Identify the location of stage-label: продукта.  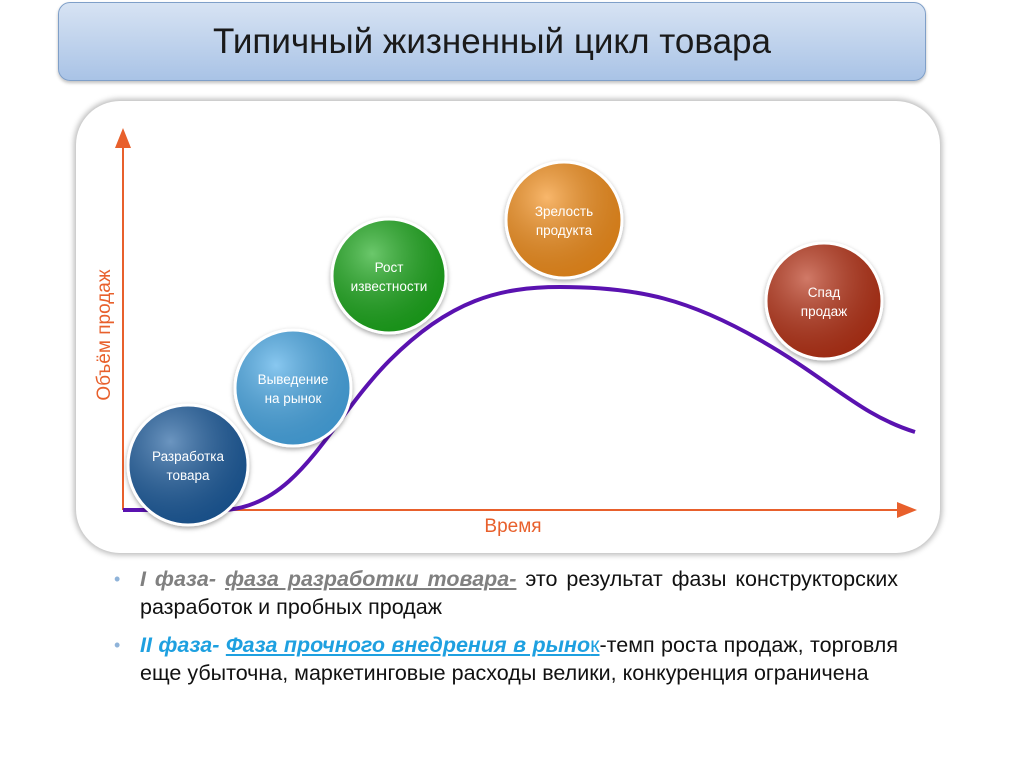
(564, 230).